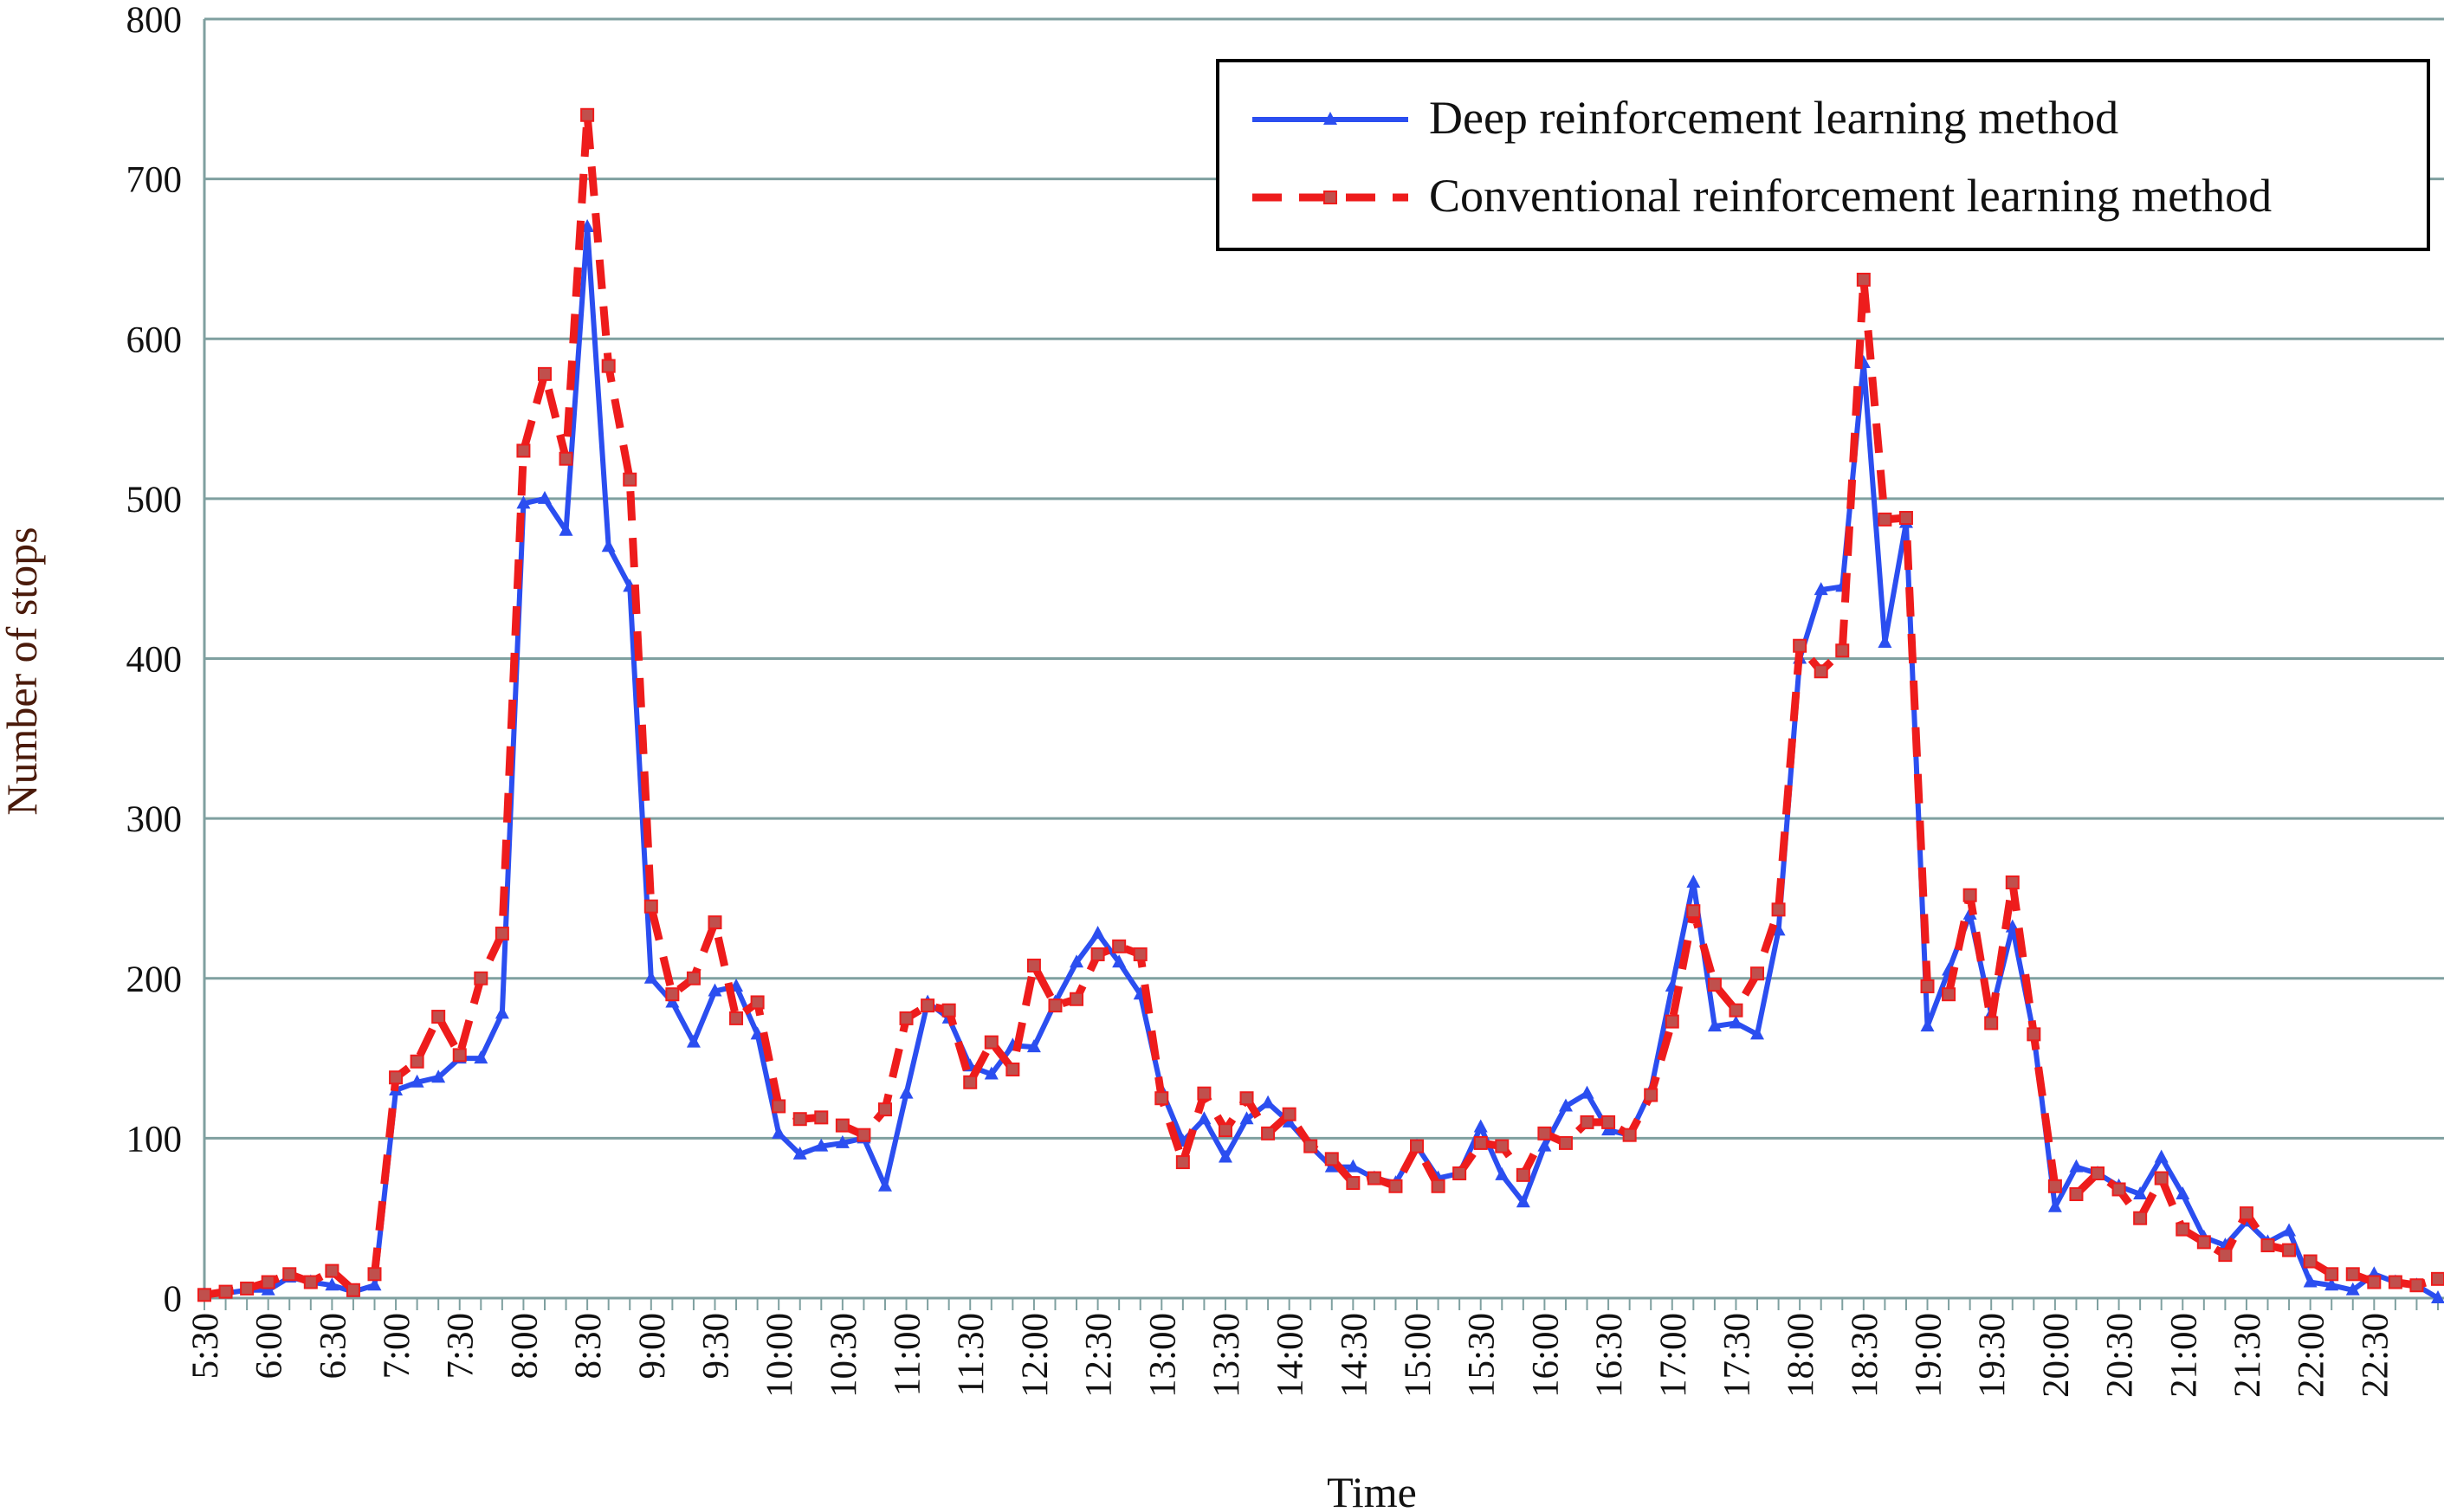 This screenshot has width=2444, height=1512. What do you see at coordinates (971, 1354) in the screenshot?
I see `x-tick-label: 11:30` at bounding box center [971, 1354].